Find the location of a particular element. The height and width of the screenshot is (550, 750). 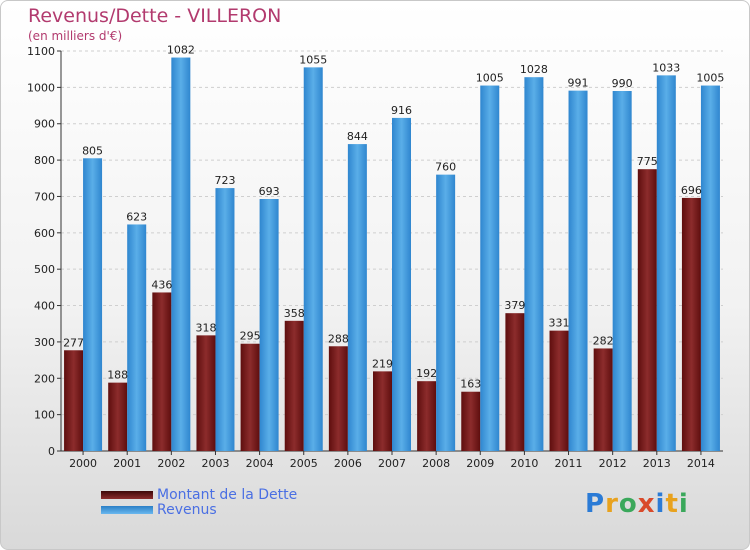

bar-revenus-2000 is located at coordinates (93, 305).